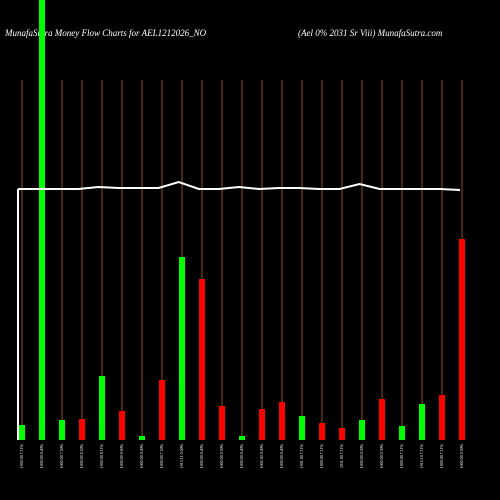 The height and width of the screenshot is (500, 500). What do you see at coordinates (181, 455) in the screenshot?
I see `x-tick-label: 1013.11 0.00%` at bounding box center [181, 455].